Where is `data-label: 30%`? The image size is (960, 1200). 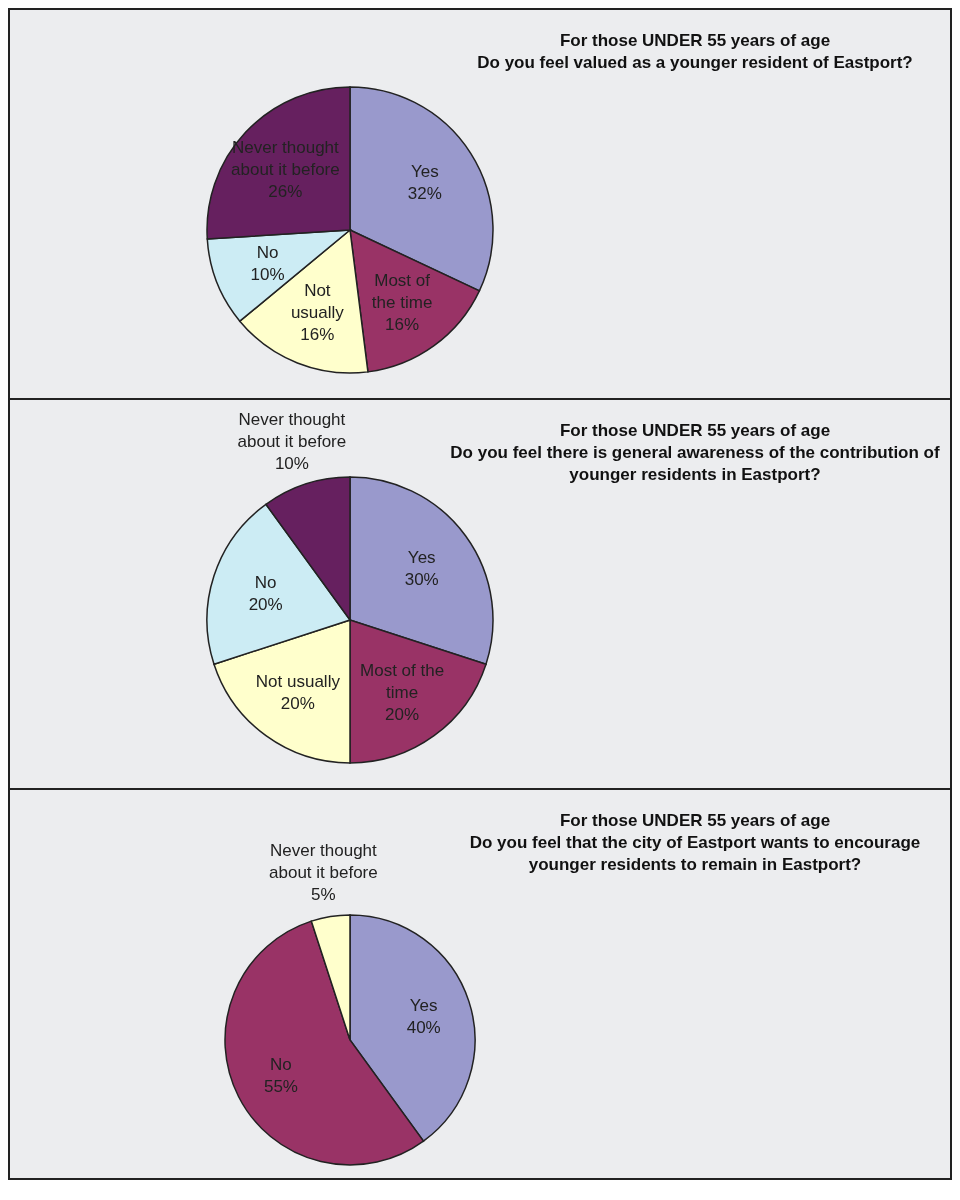
data-label: 30% is located at coordinates (421, 579).